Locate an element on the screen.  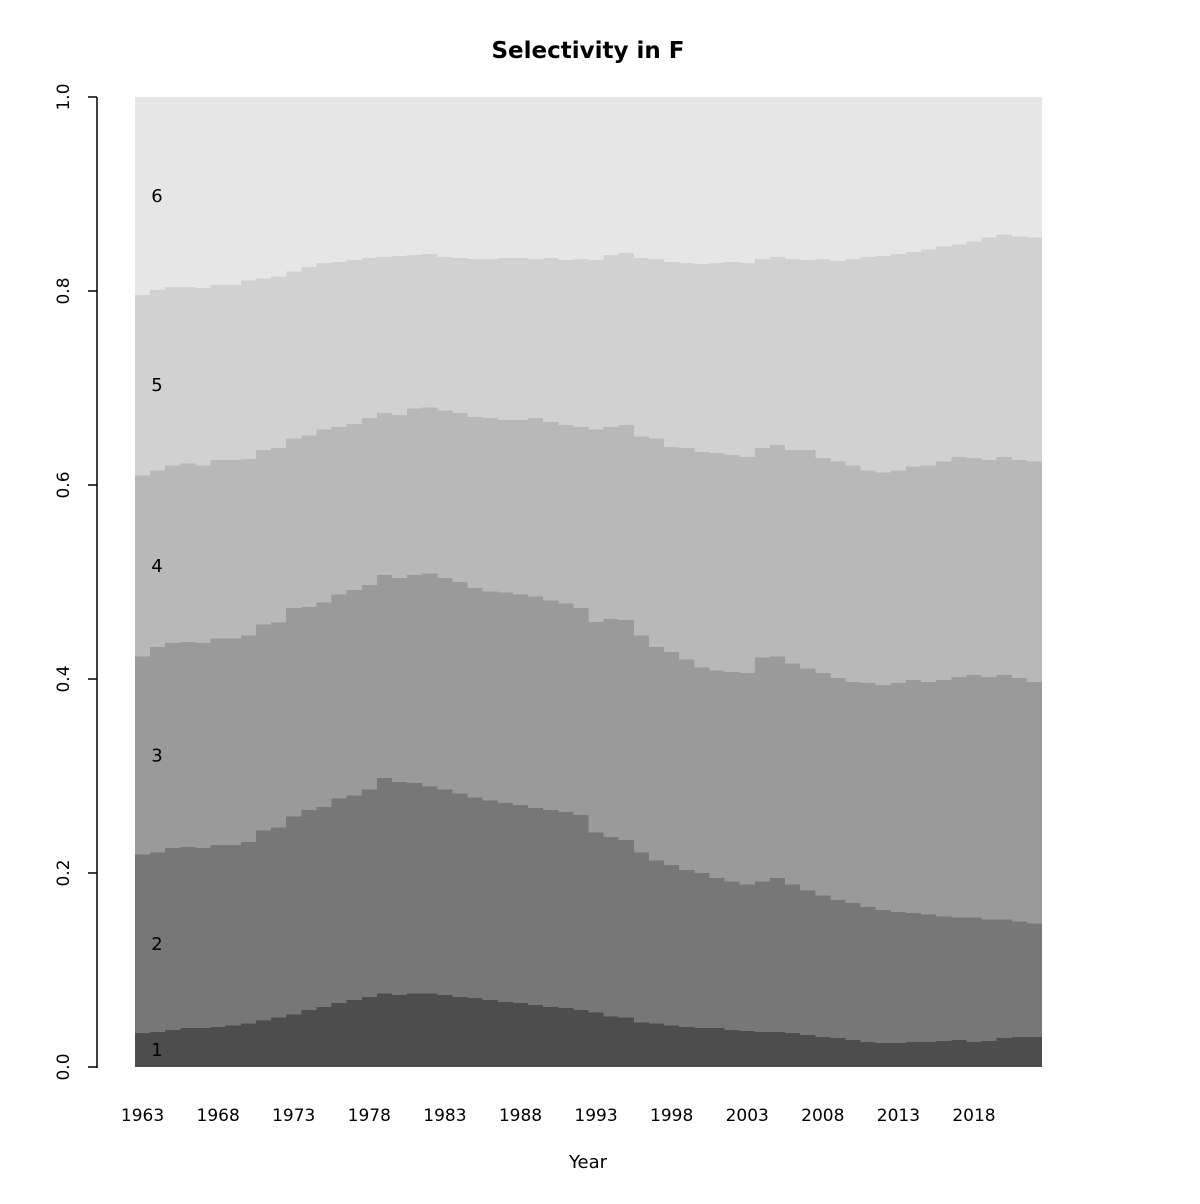
x-axis-tick-label: 1988 is located at coordinates (520, 1116).